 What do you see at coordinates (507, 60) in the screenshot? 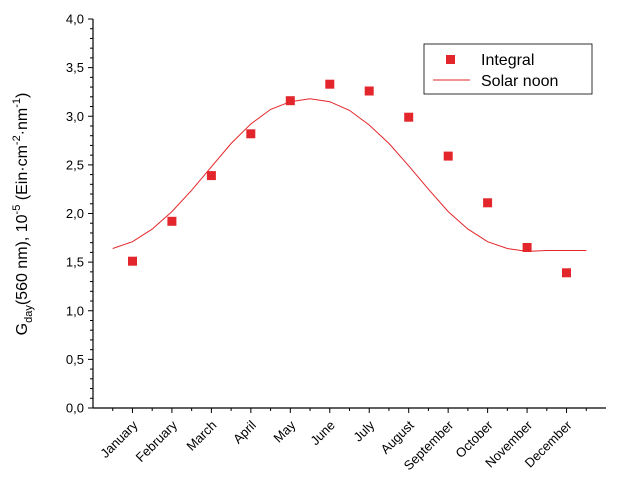
I see `legend-integral-label: Integral` at bounding box center [507, 60].